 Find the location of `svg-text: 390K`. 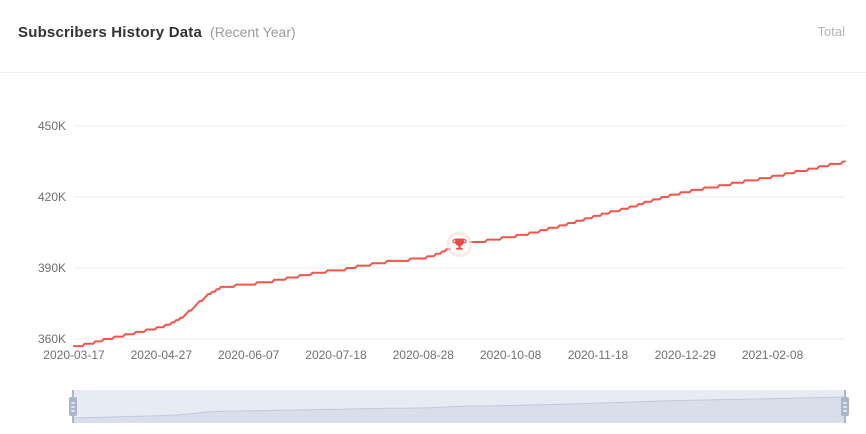

svg-text: 390K is located at coordinates (52, 268).